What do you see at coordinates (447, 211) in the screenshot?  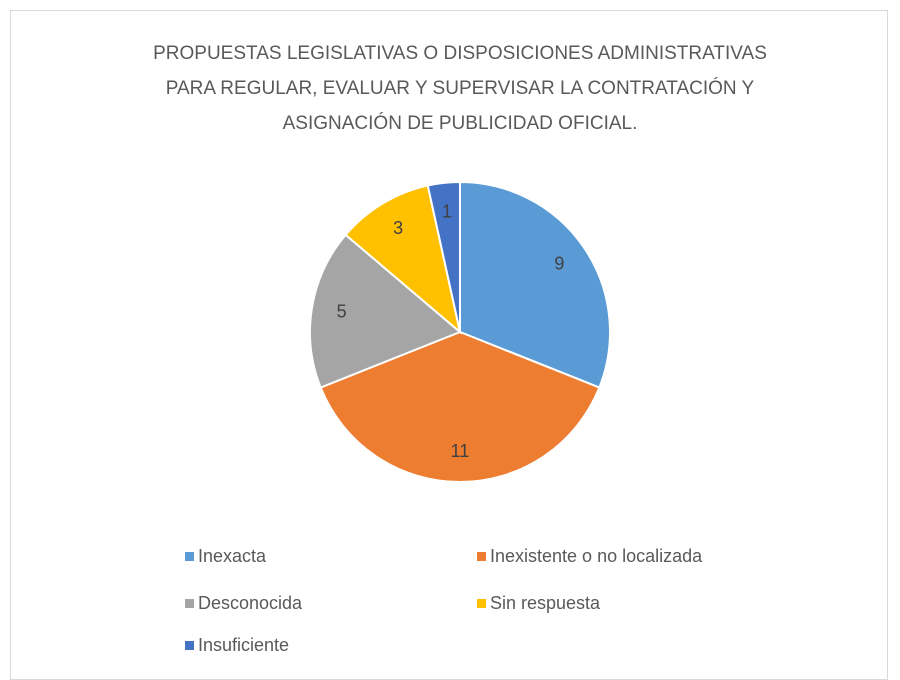 I see `data-label: 1` at bounding box center [447, 211].